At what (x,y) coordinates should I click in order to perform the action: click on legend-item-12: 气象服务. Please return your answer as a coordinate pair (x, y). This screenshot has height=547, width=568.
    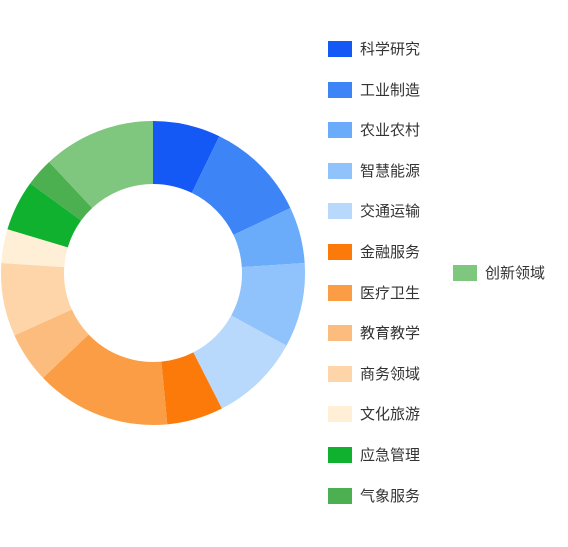
    Looking at the image, I should click on (374, 496).